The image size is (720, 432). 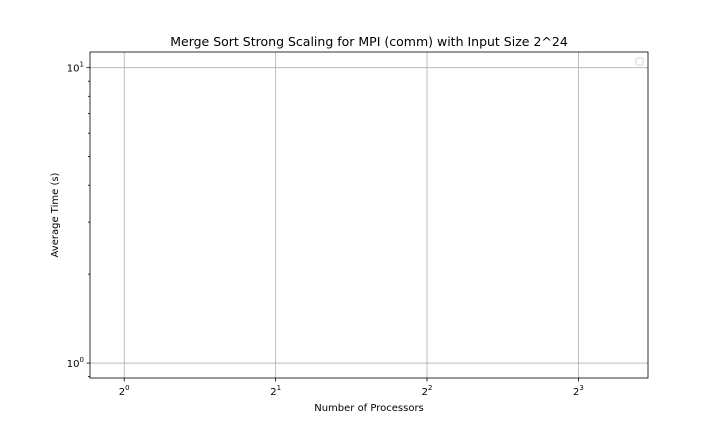 I want to click on x-tick-label: 22, so click(x=427, y=391).